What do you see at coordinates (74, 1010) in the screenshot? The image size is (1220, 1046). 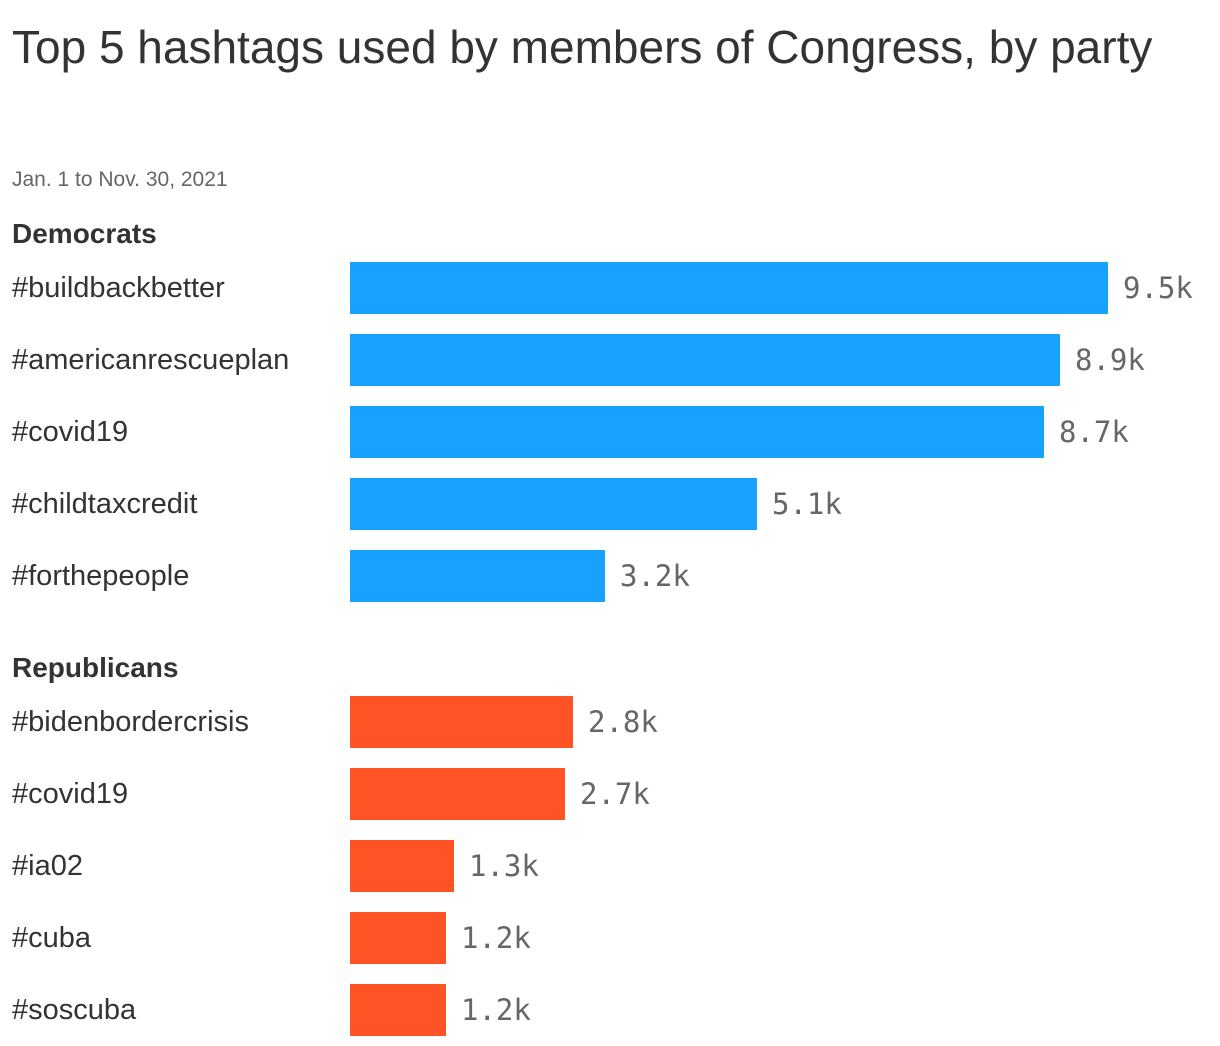 I see `category-label: #soscuba` at bounding box center [74, 1010].